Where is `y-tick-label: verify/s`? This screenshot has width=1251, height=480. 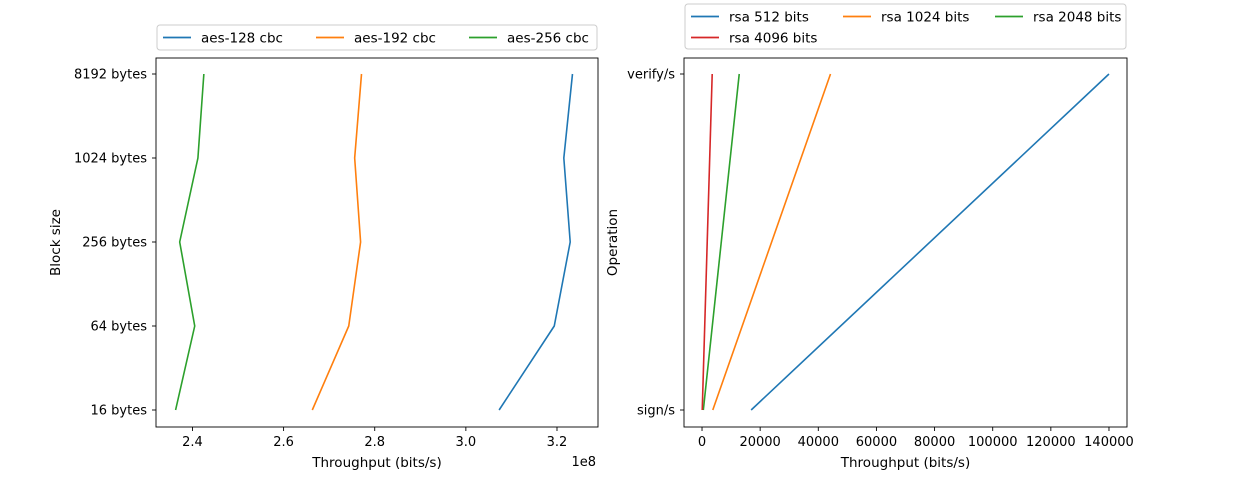
y-tick-label: verify/s is located at coordinates (651, 75).